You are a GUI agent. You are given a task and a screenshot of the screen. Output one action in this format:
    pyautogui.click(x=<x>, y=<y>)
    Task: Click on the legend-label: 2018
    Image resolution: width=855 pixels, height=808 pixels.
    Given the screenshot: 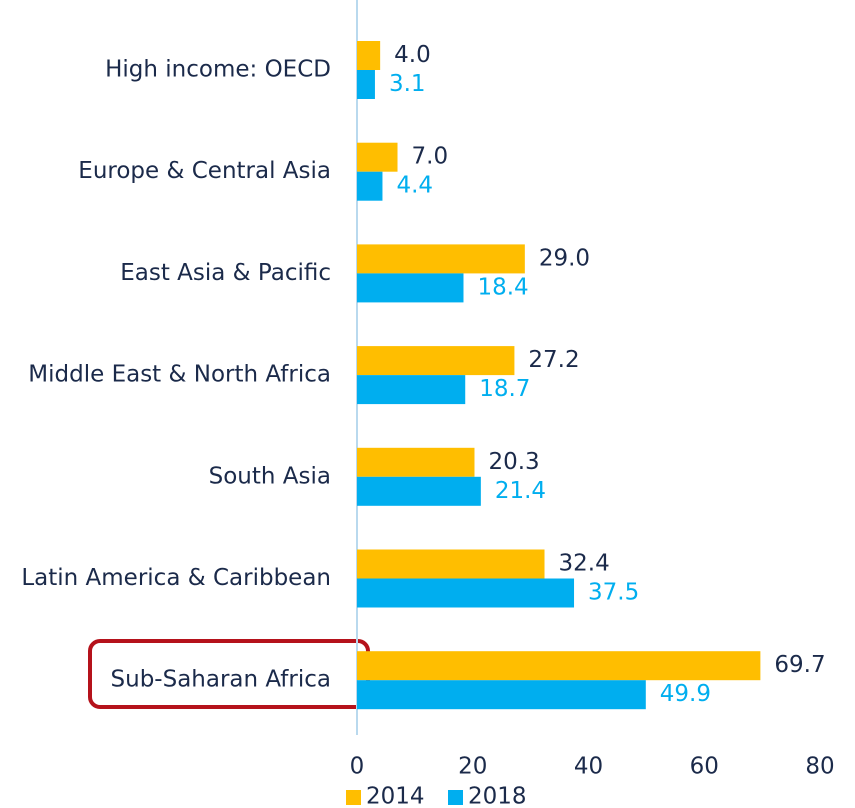 What is the action you would take?
    pyautogui.click(x=497, y=796)
    